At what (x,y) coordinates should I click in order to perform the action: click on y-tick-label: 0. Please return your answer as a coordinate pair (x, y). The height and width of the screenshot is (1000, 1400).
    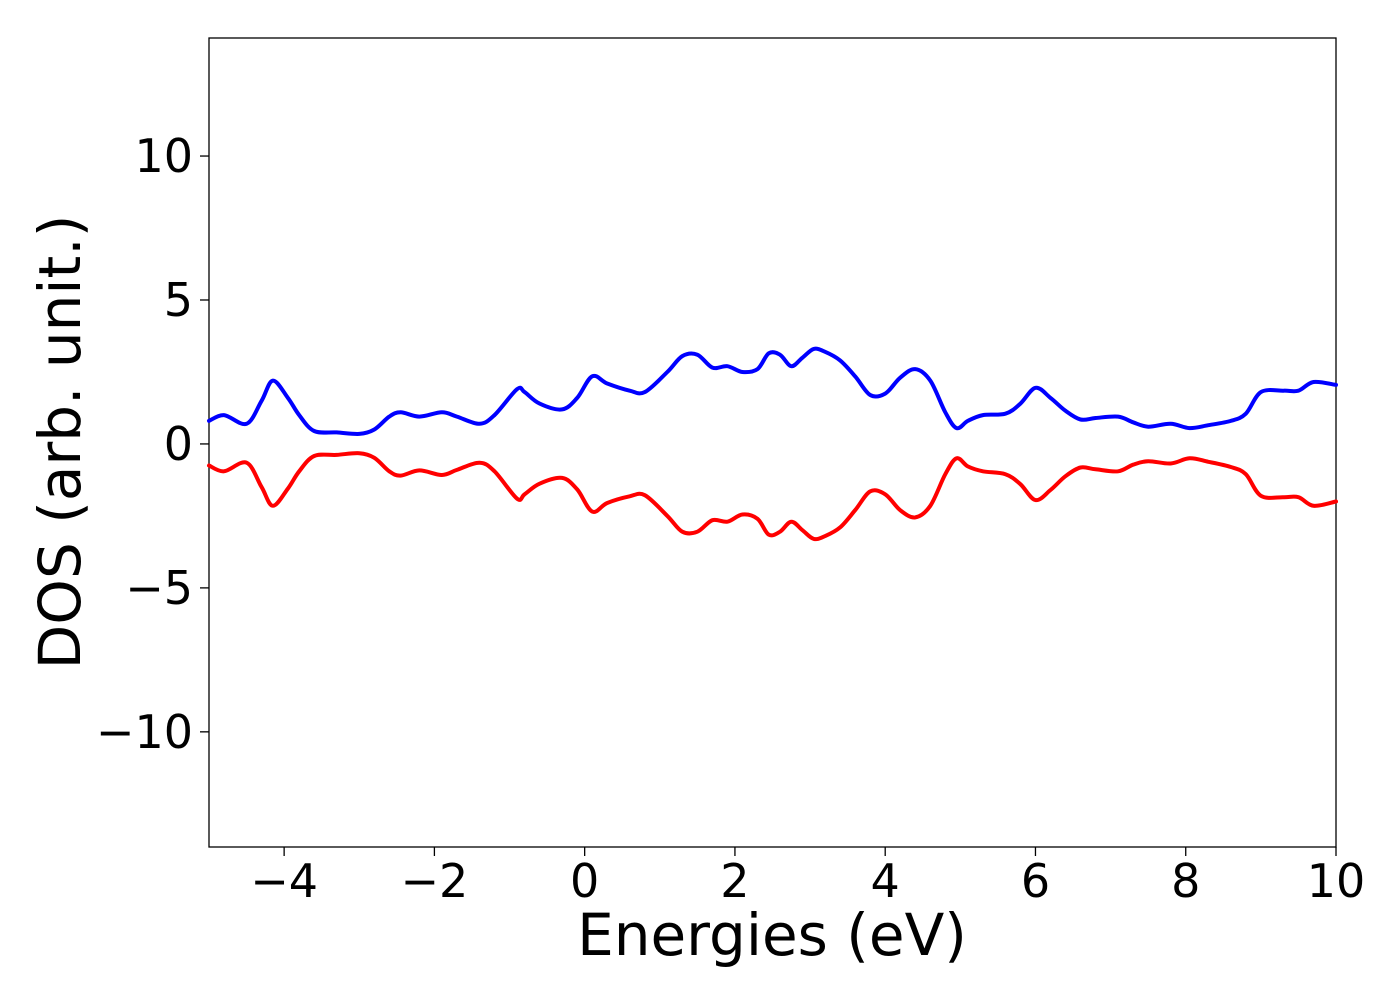
    Looking at the image, I should click on (178, 444).